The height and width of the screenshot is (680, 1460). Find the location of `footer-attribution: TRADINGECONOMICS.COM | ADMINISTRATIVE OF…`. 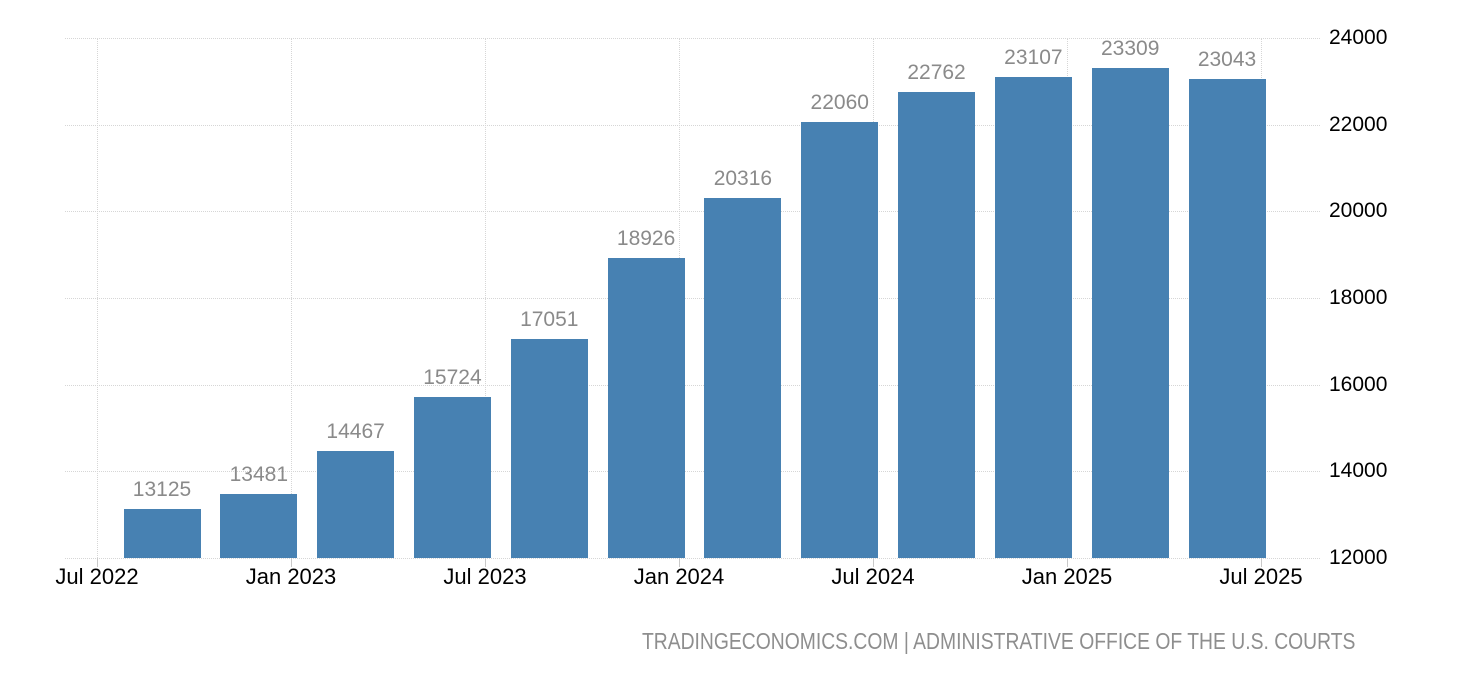

footer-attribution: TRADINGECONOMICS.COM | ADMINISTRATIVE OF… is located at coordinates (971, 641).